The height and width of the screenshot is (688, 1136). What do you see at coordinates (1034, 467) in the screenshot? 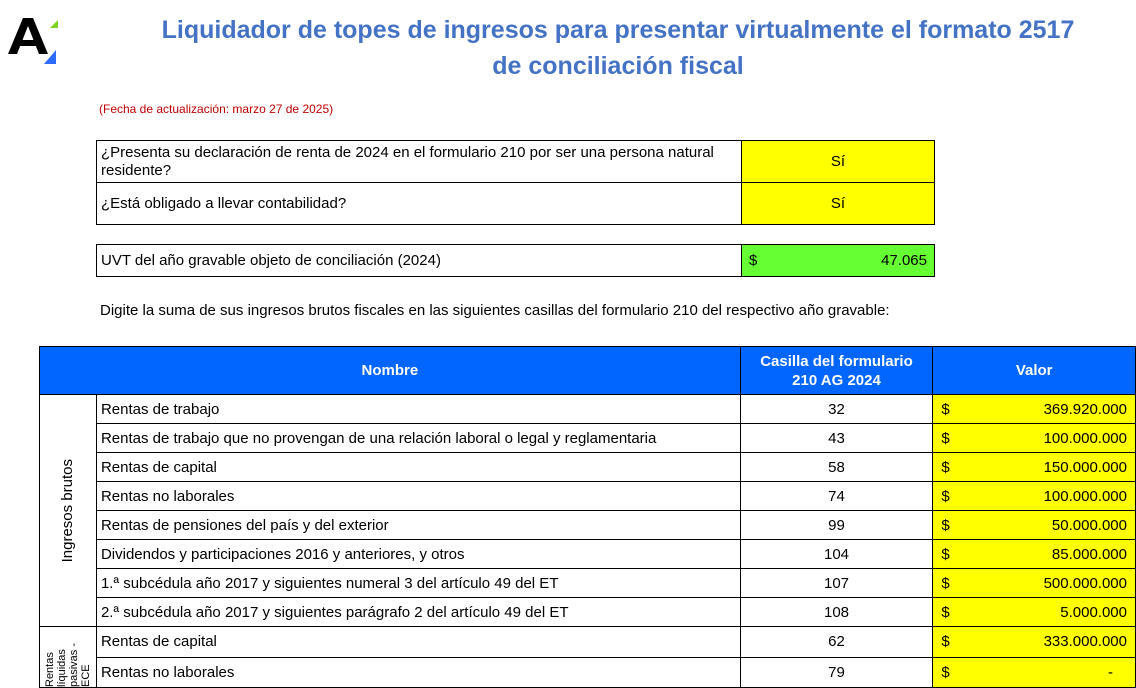
I see `value-input: $150.000.000` at bounding box center [1034, 467].